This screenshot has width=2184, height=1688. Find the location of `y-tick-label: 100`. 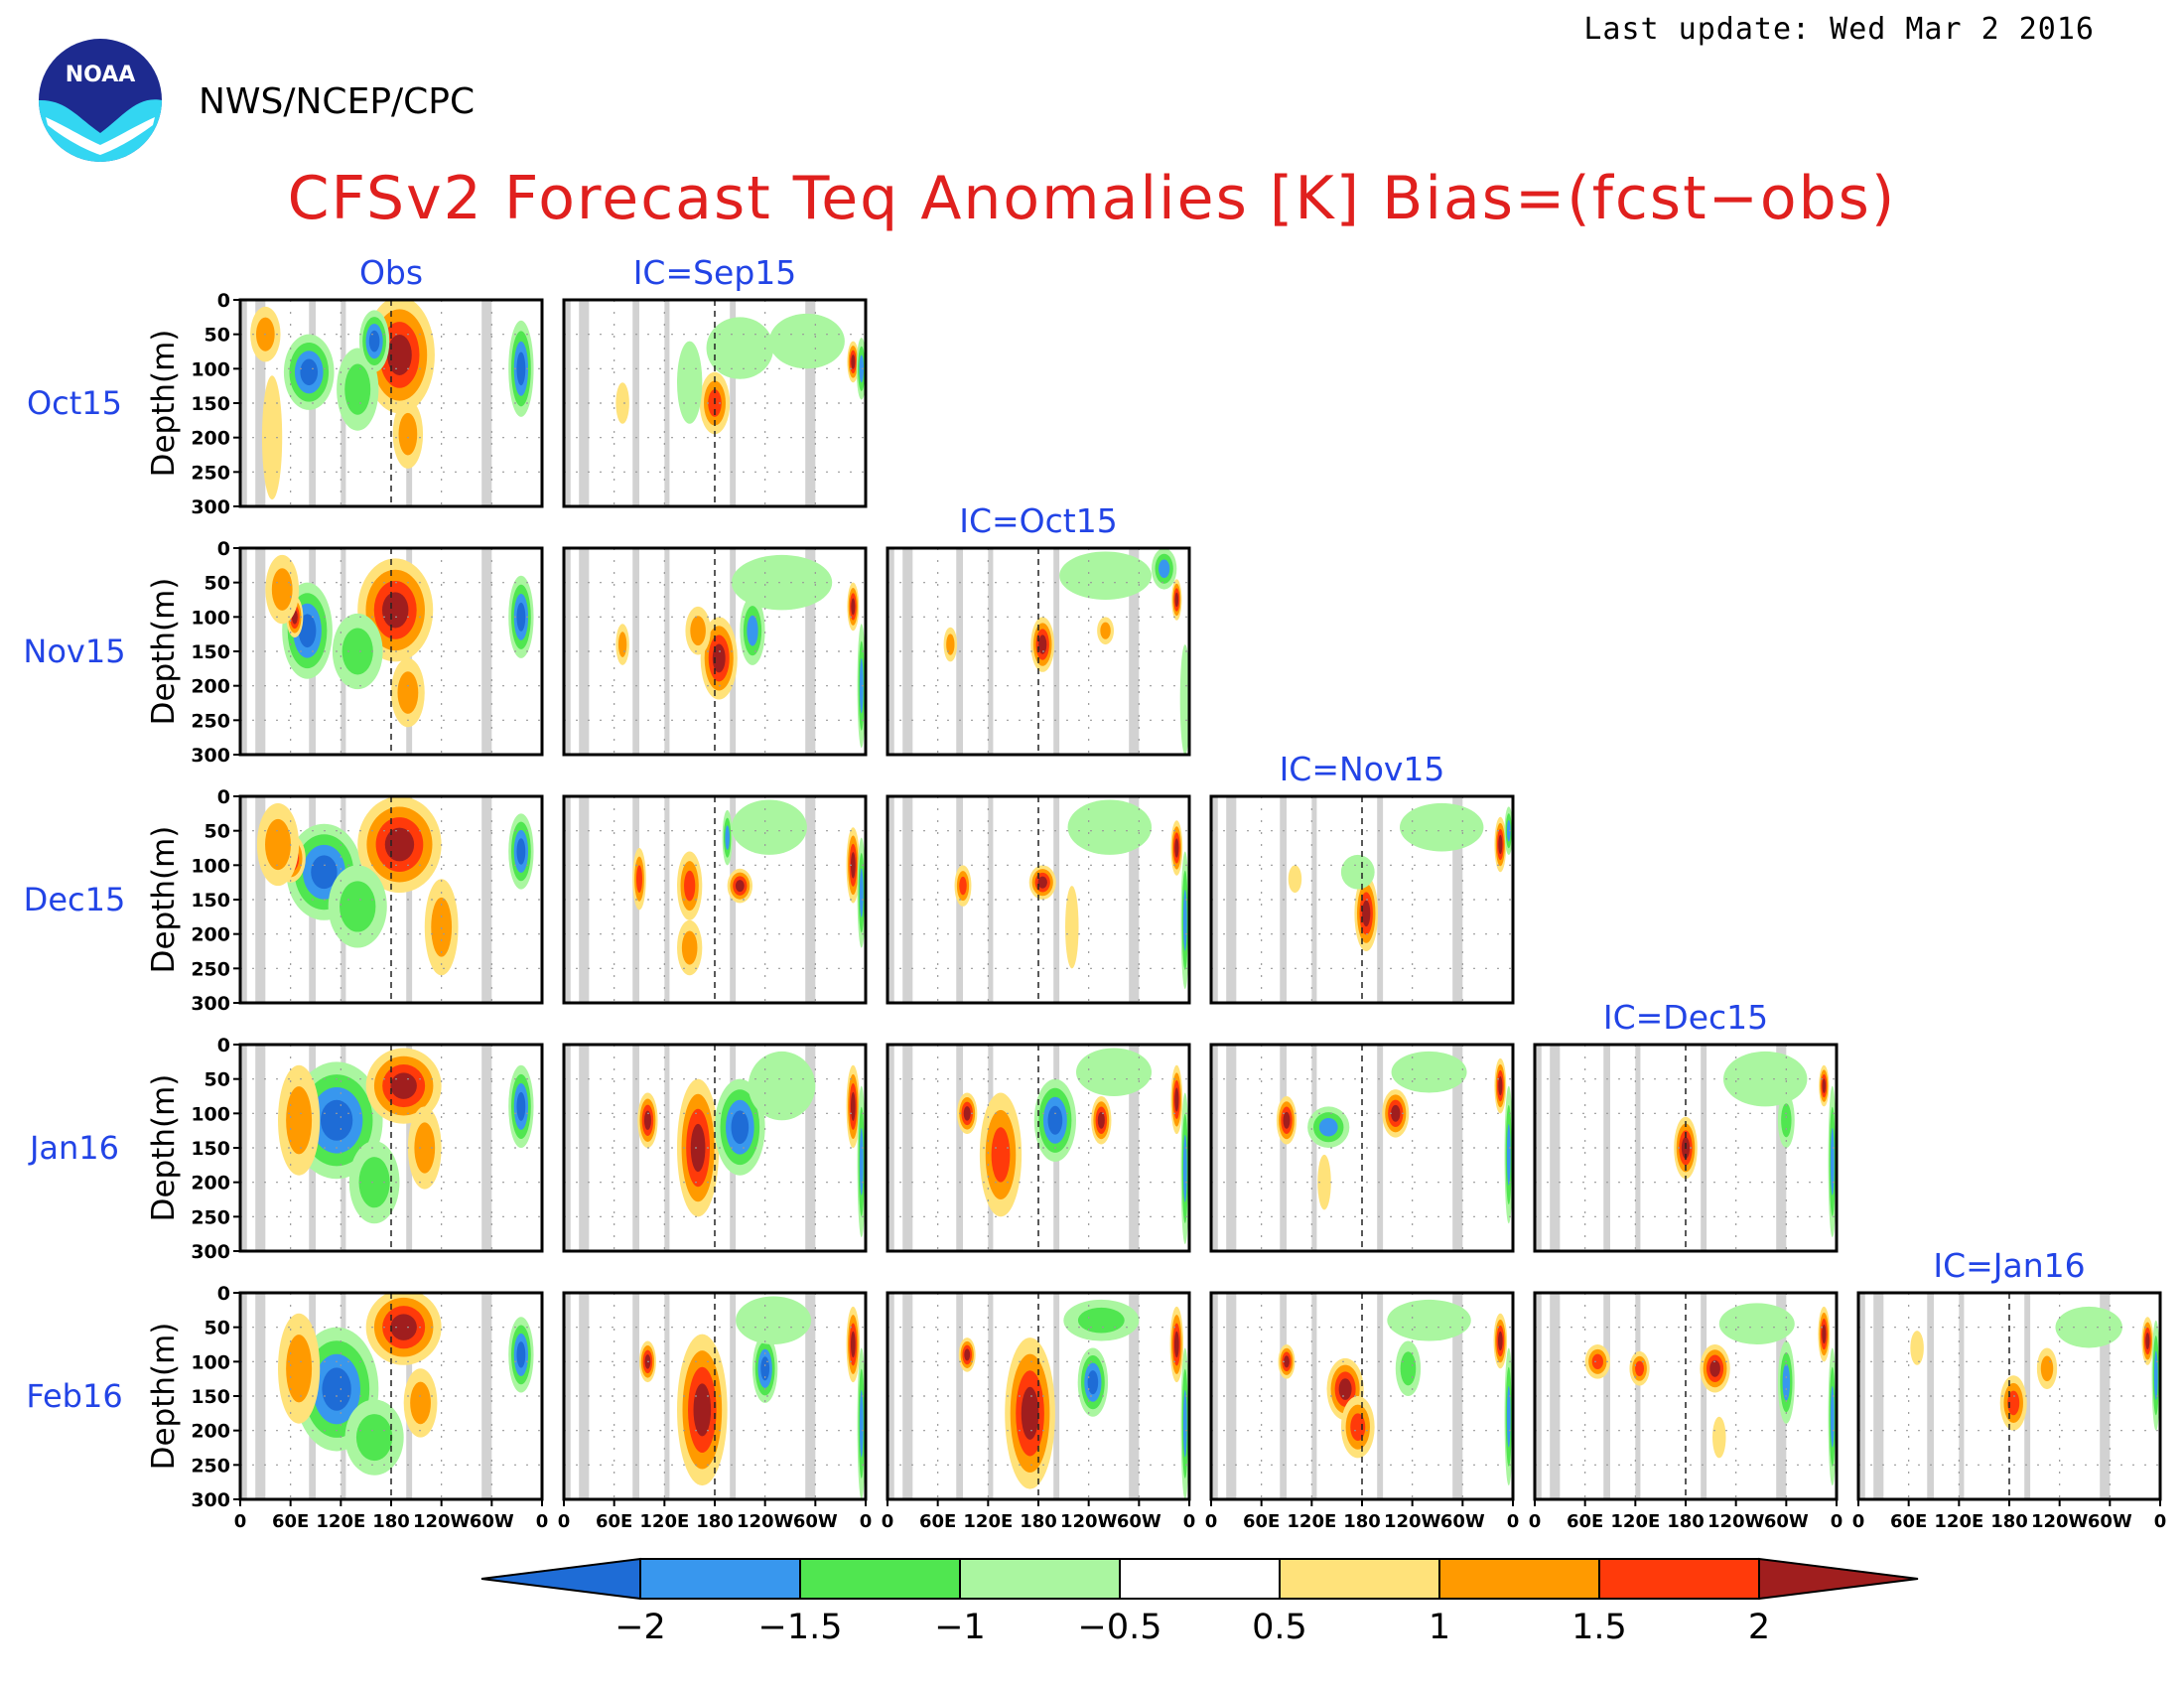

y-tick-label: 100 is located at coordinates (210, 1362).